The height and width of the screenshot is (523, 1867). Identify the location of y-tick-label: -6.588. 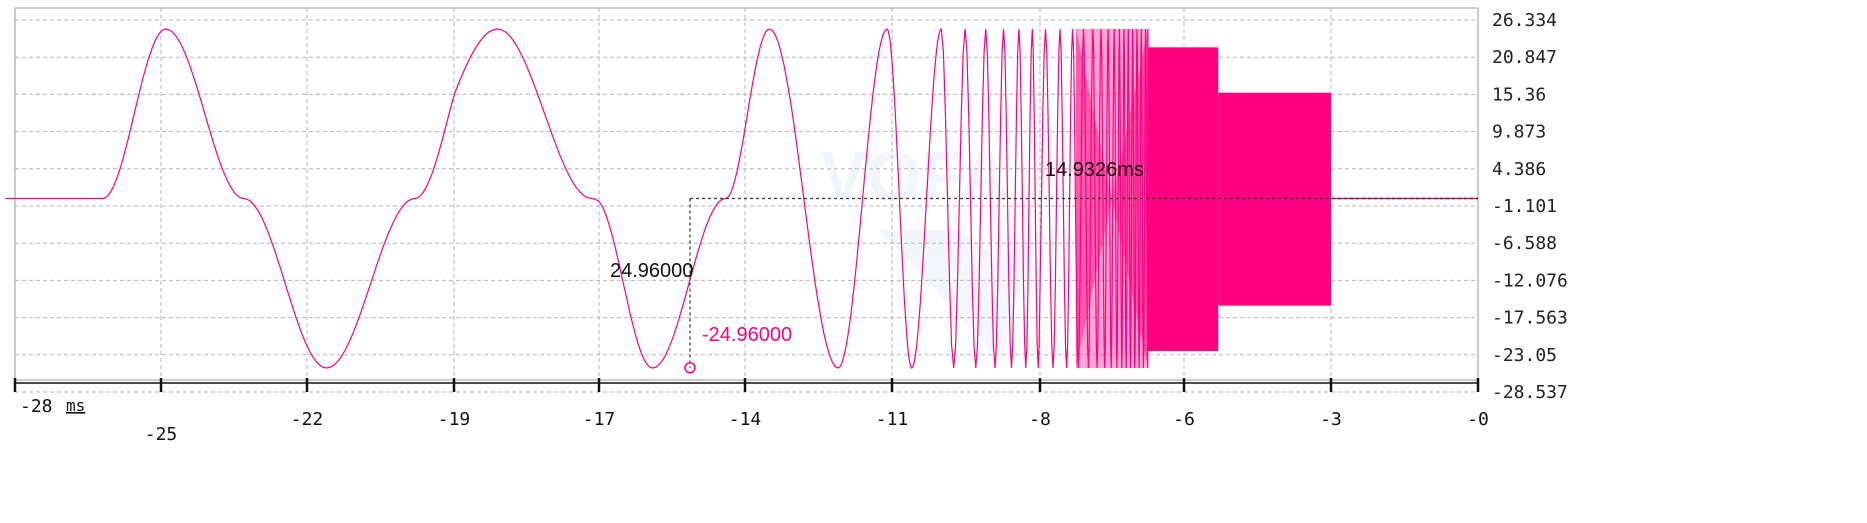
(1524, 243).